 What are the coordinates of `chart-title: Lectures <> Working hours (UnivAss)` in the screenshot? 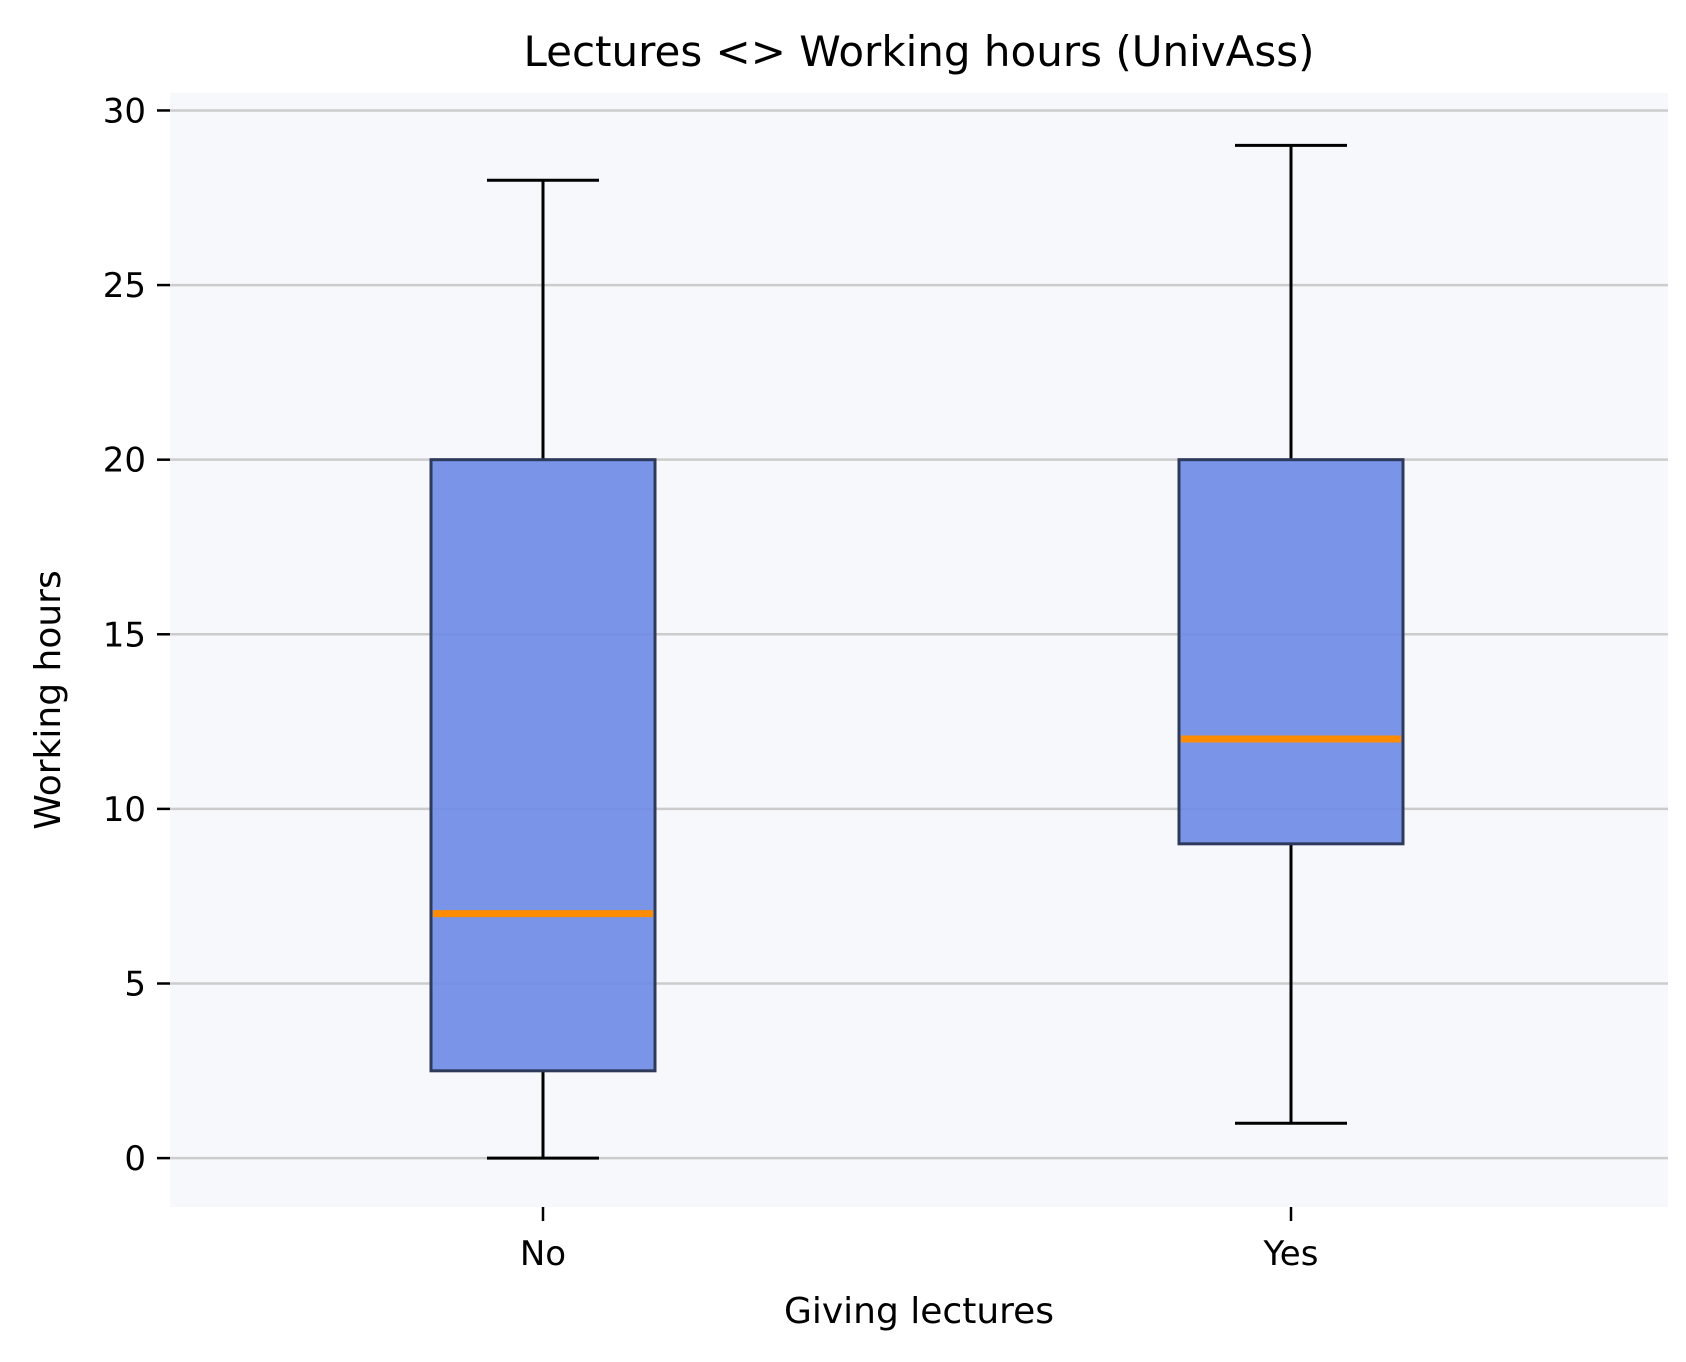 It's located at (918, 51).